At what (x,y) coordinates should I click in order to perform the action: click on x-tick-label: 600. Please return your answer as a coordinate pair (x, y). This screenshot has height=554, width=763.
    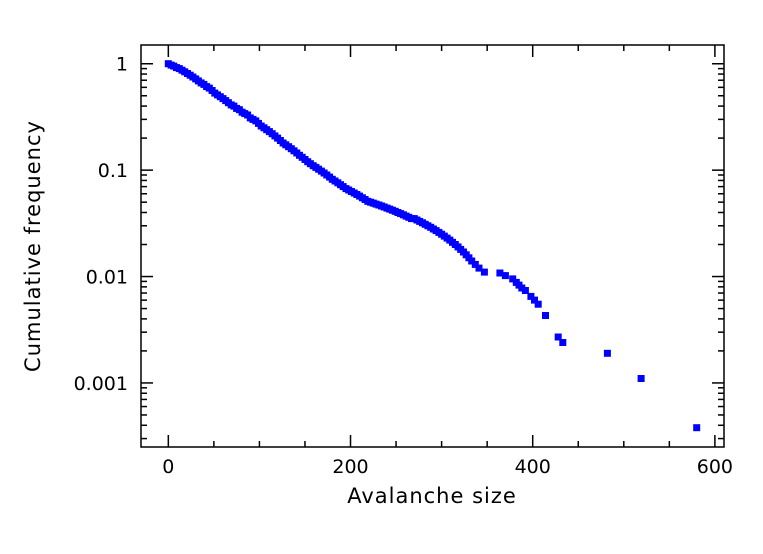
    Looking at the image, I should click on (715, 467).